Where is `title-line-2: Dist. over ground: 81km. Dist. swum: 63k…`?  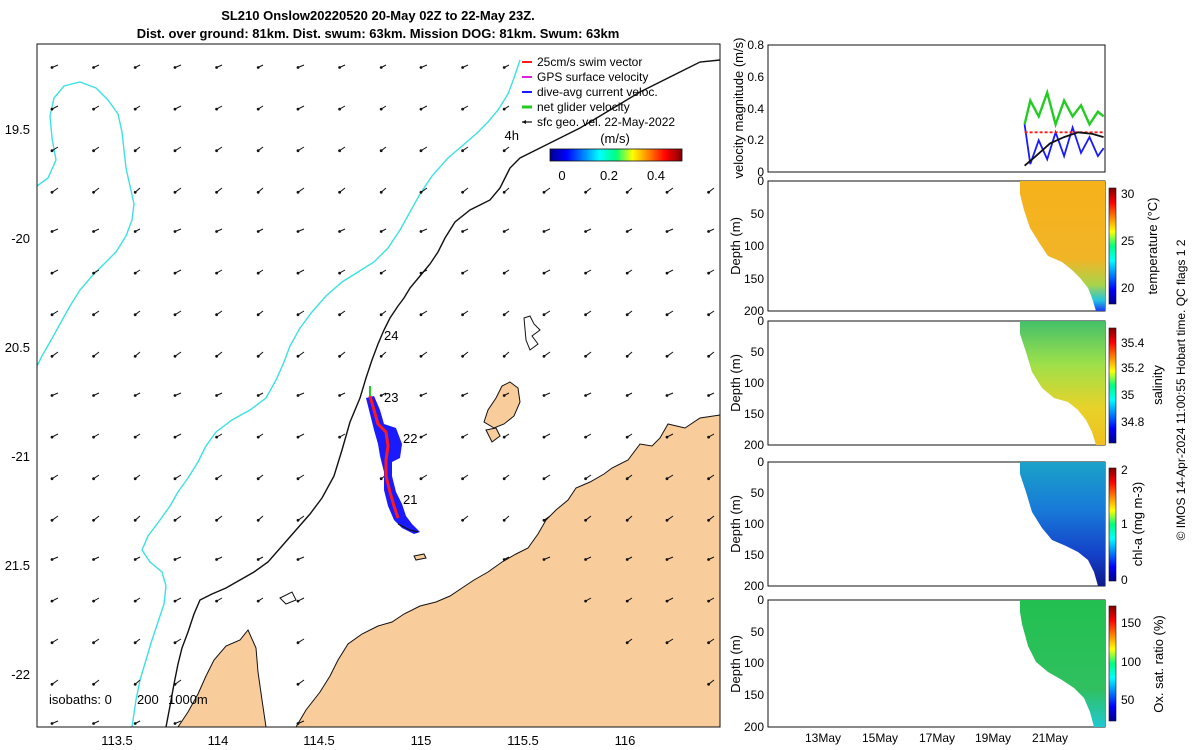 title-line-2: Dist. over ground: 81km. Dist. swum: 63k… is located at coordinates (378, 33).